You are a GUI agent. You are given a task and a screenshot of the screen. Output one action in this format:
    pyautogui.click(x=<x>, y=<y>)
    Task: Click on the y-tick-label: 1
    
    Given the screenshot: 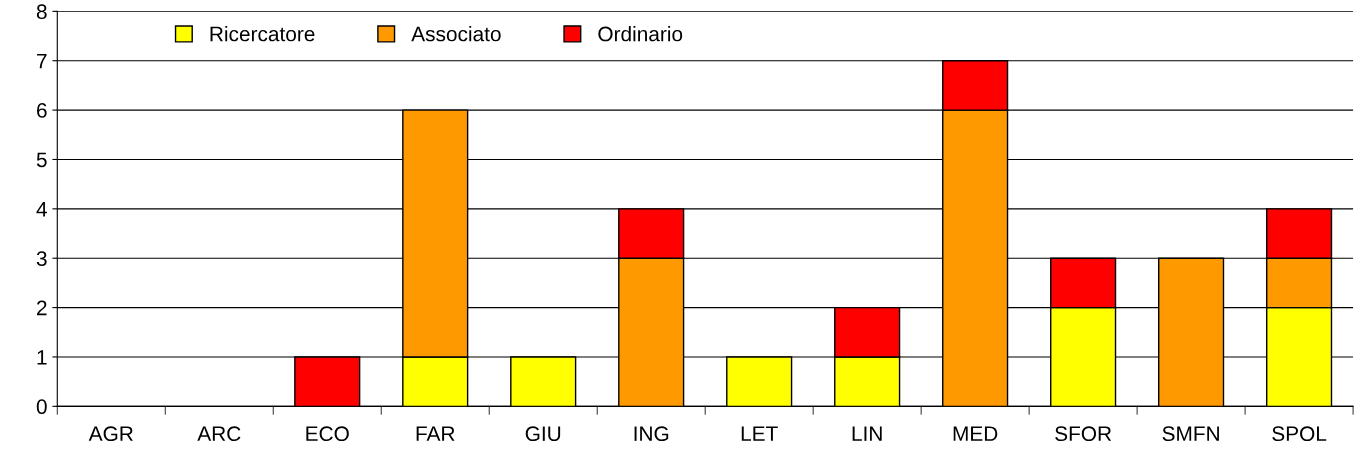 What is the action you would take?
    pyautogui.click(x=42, y=357)
    